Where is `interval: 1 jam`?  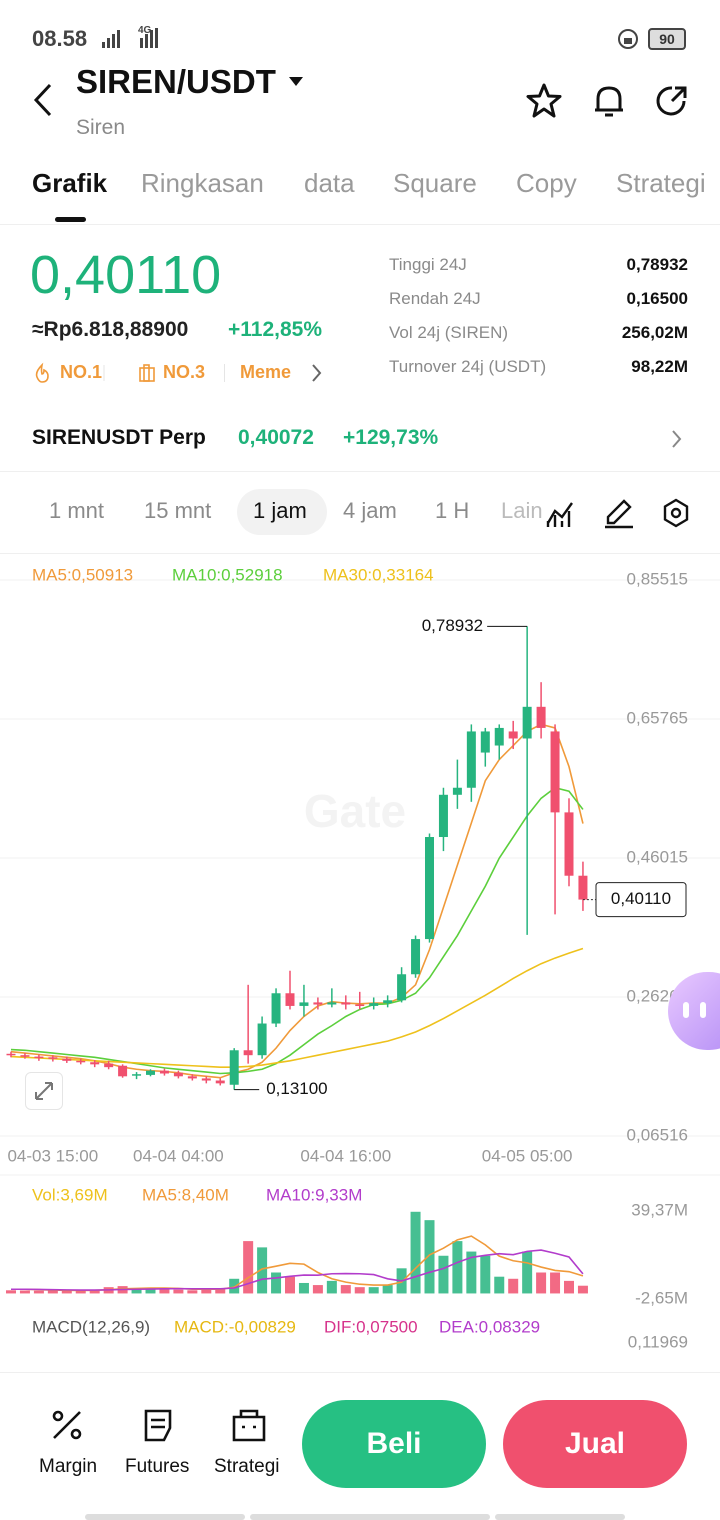
interval: 1 jam is located at coordinates (280, 510).